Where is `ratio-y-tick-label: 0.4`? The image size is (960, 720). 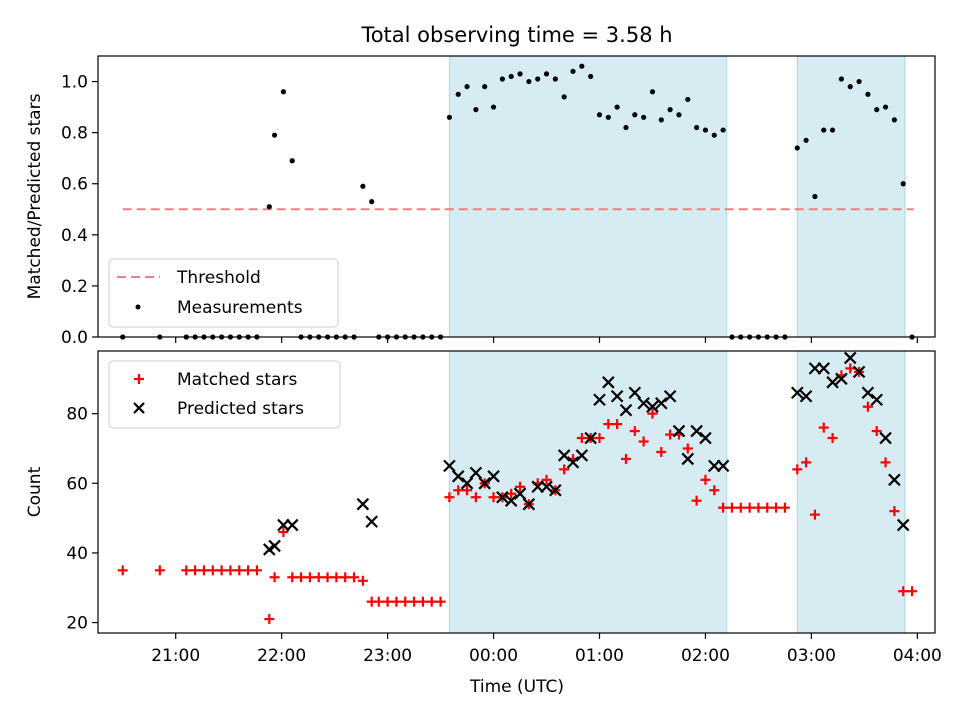
ratio-y-tick-label: 0.4 is located at coordinates (74, 236).